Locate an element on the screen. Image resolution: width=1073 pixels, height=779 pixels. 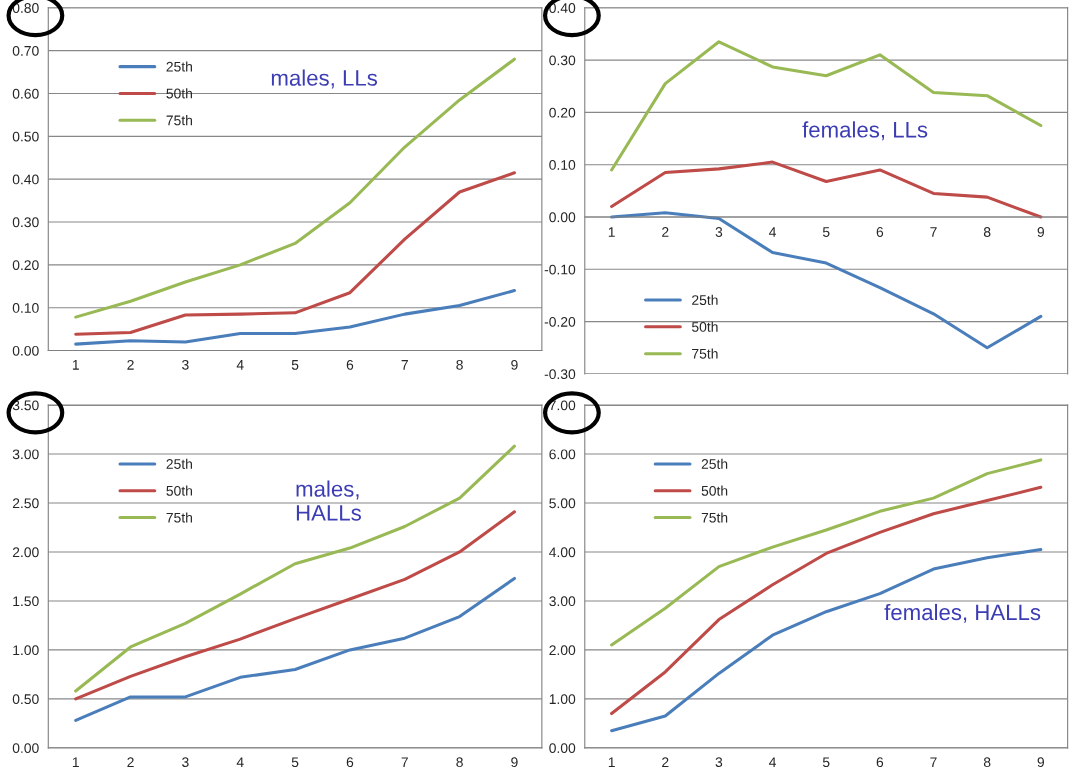
y-tick-label: 3.50 is located at coordinates (25, 405).